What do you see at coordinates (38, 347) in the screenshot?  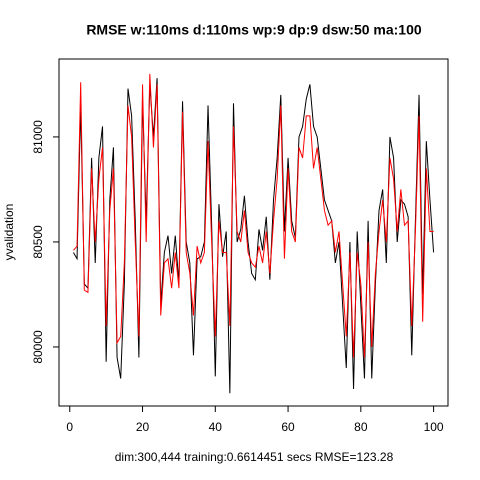 I see `y-tick-label: 80000` at bounding box center [38, 347].